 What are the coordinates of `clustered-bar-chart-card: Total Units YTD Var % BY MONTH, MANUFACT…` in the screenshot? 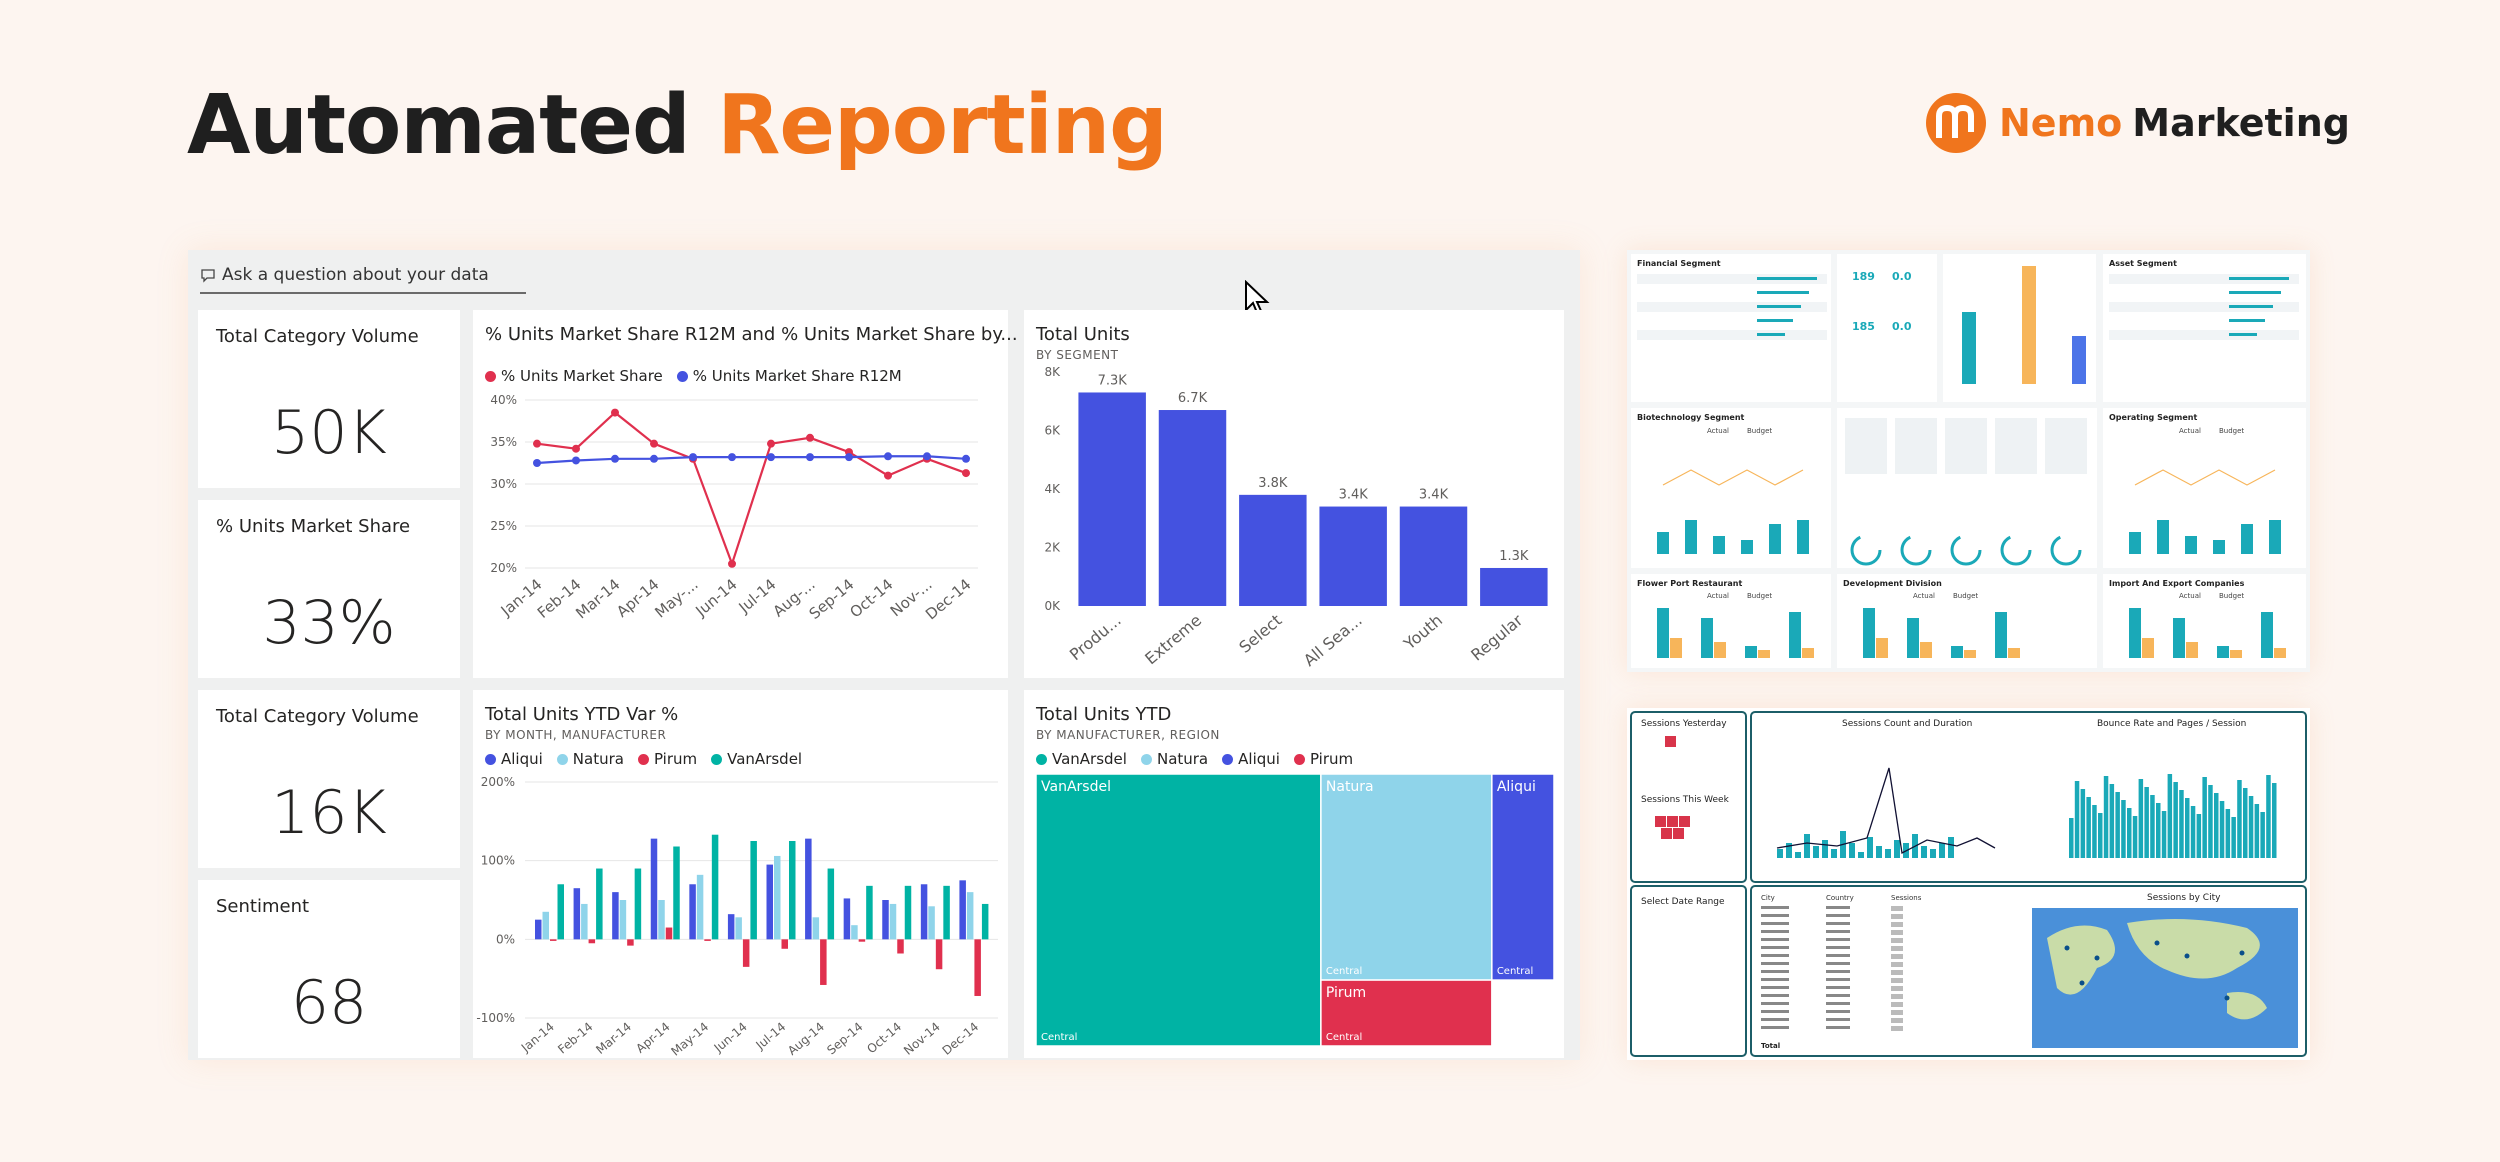 It's located at (740, 874).